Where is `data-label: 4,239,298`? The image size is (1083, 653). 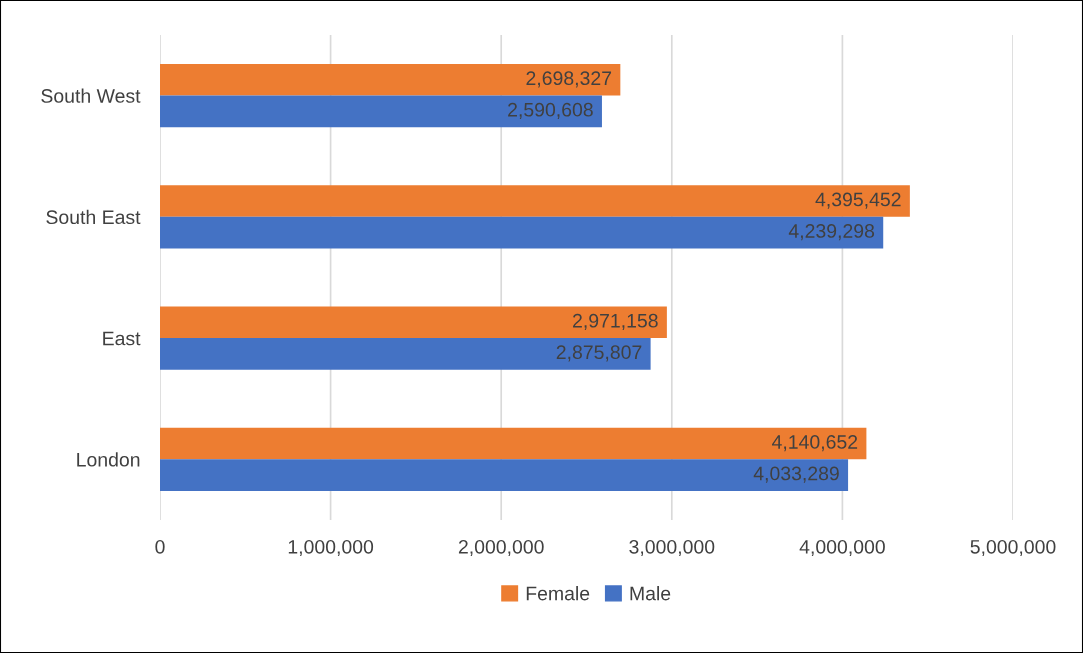
data-label: 4,239,298 is located at coordinates (831, 232).